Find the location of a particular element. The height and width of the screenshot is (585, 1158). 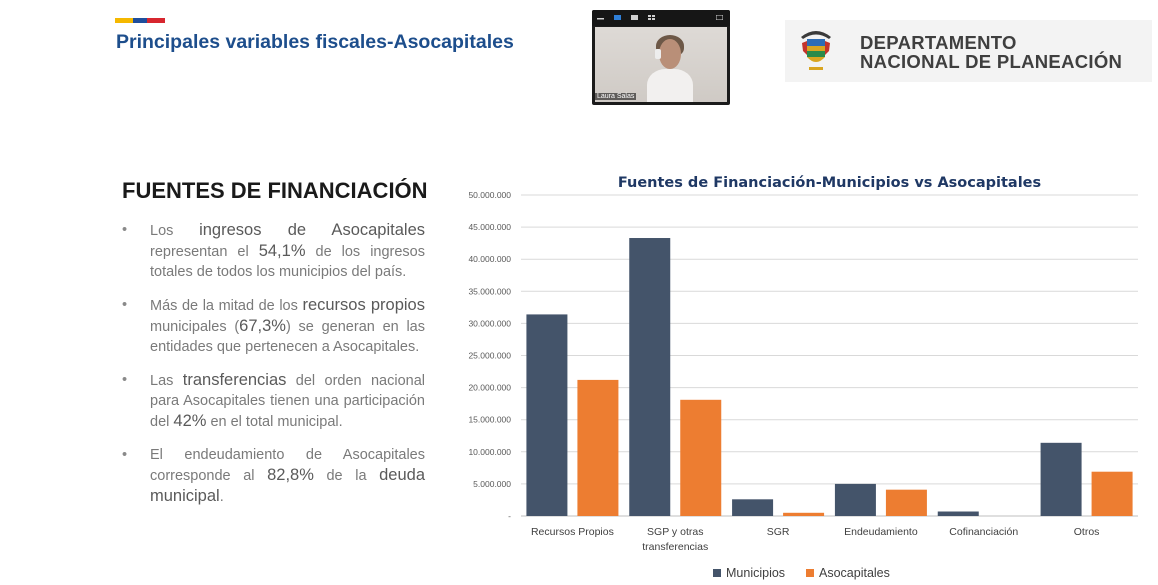

y-tick-label: 45.000.000 is located at coordinates (489, 227).